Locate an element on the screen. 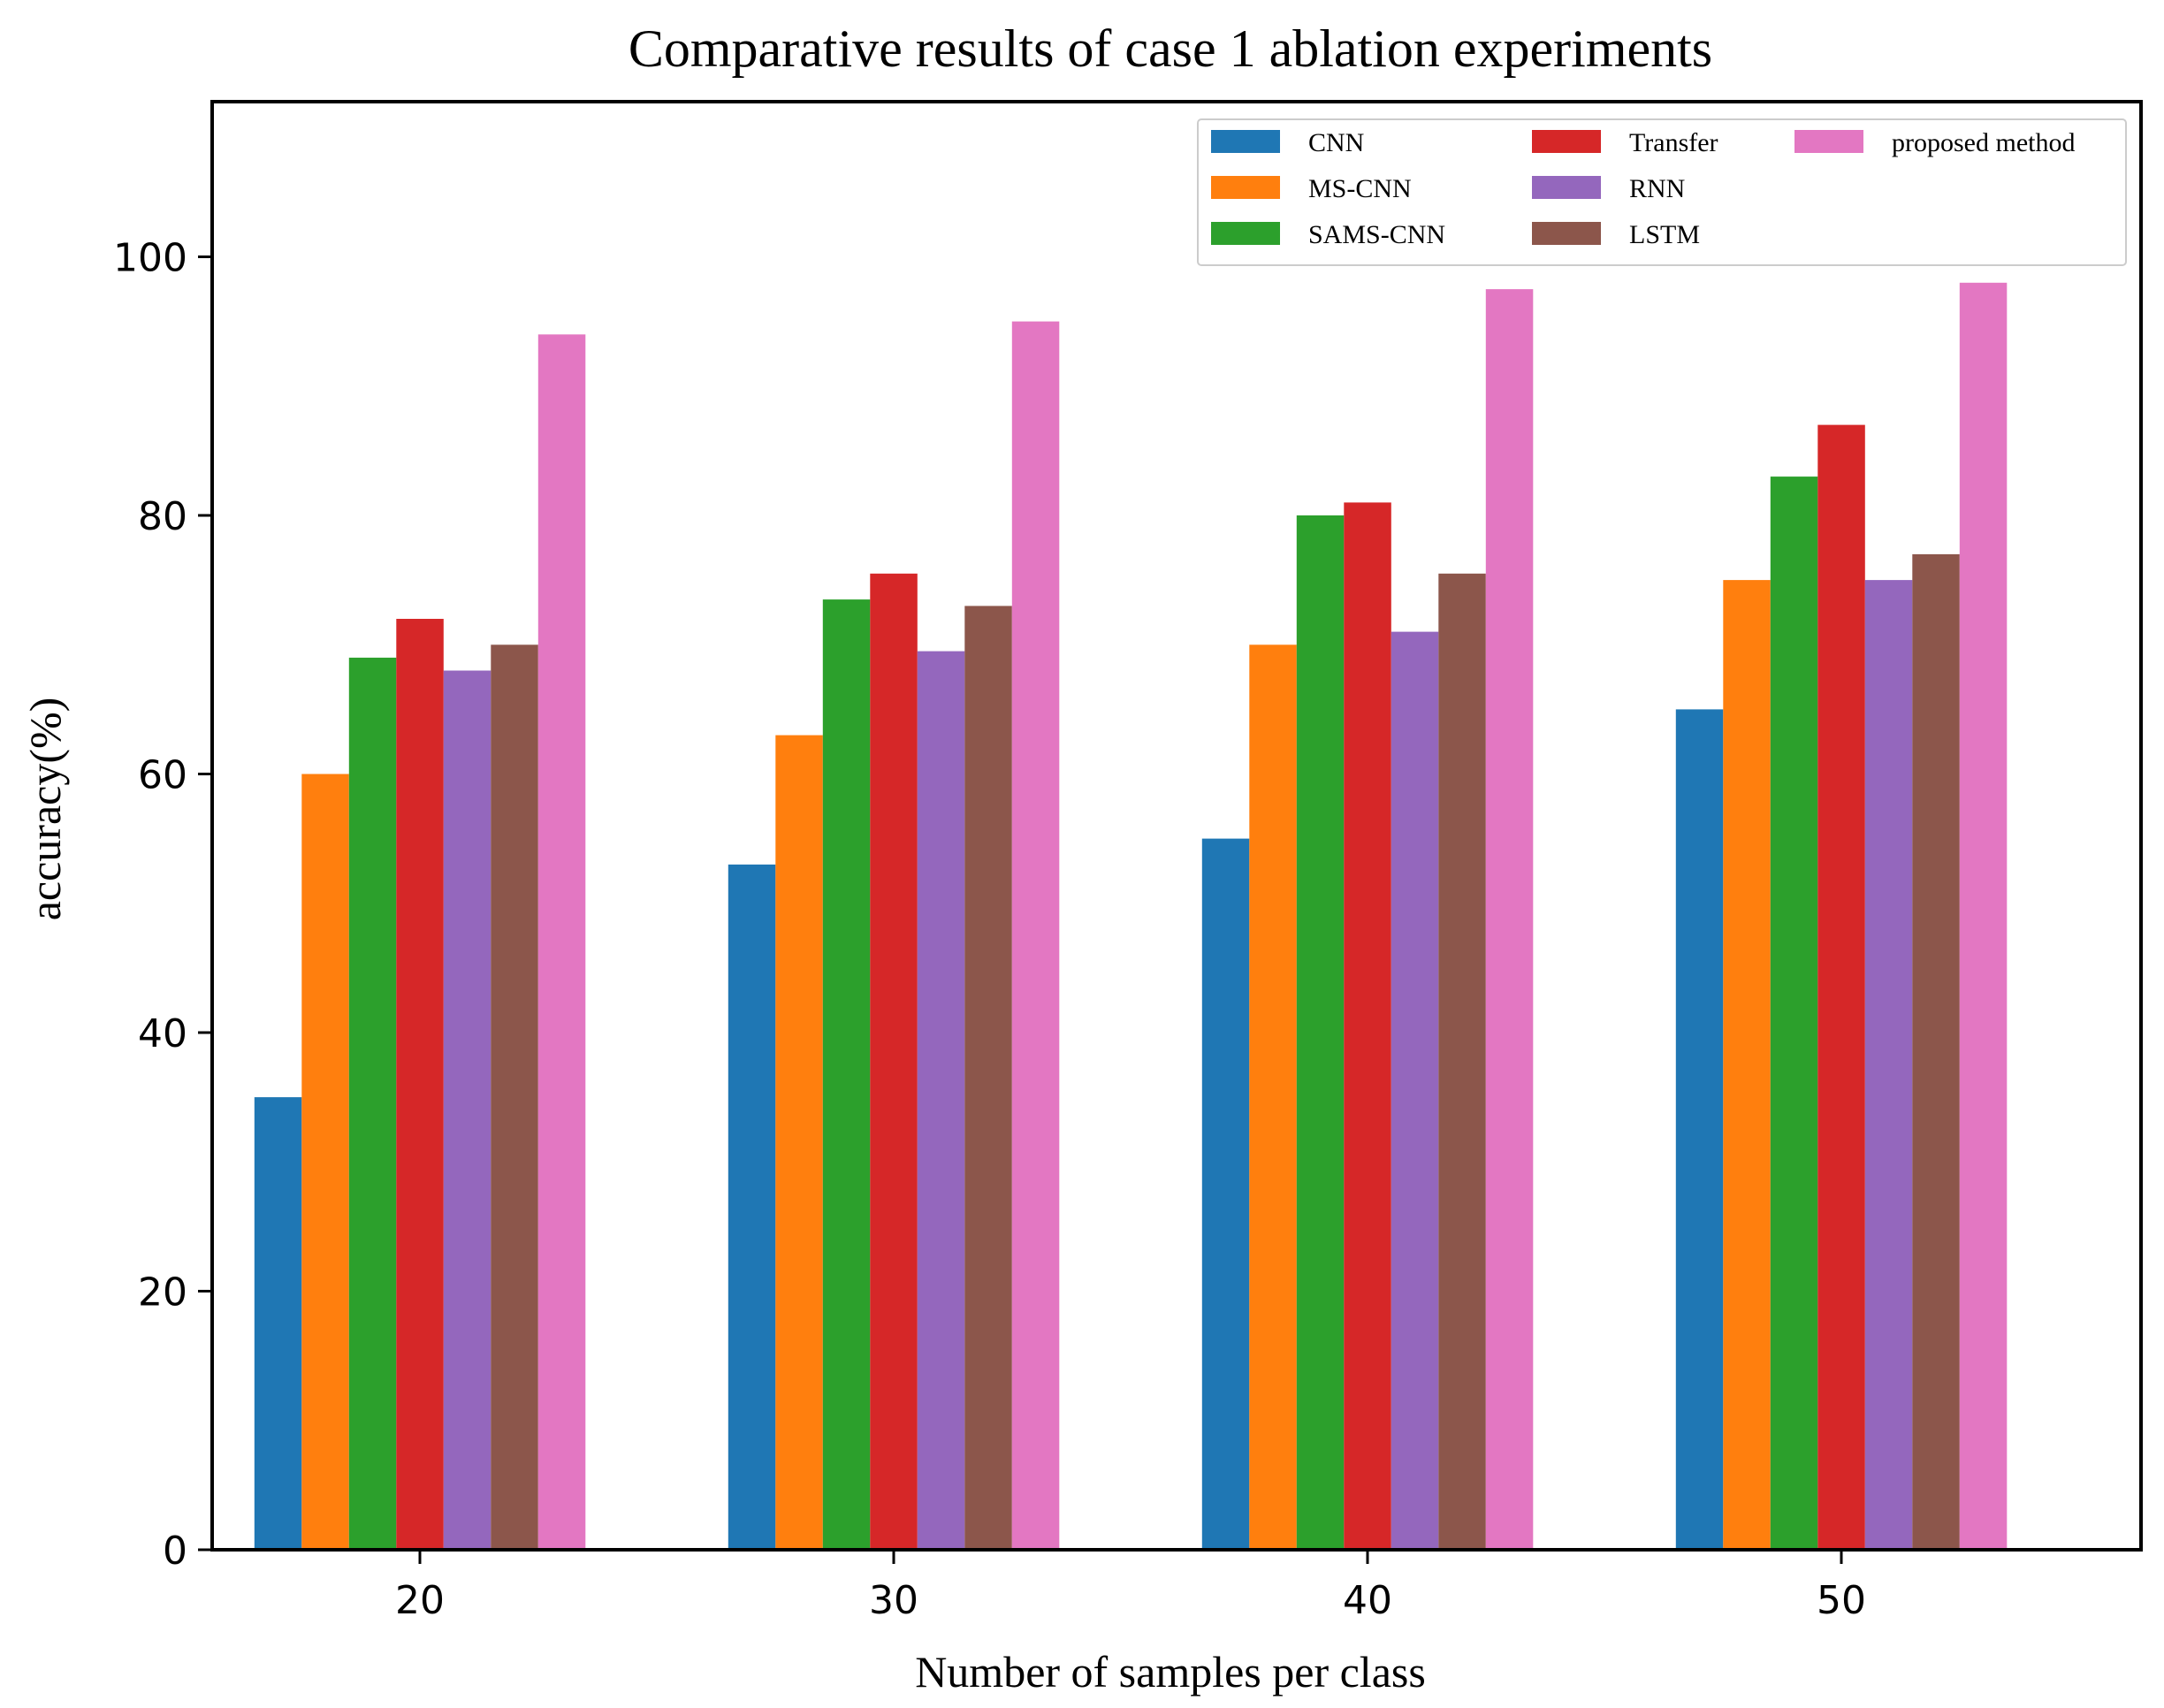 The width and height of the screenshot is (2164, 1708). legend-swatch-proposed-method is located at coordinates (1828, 141).